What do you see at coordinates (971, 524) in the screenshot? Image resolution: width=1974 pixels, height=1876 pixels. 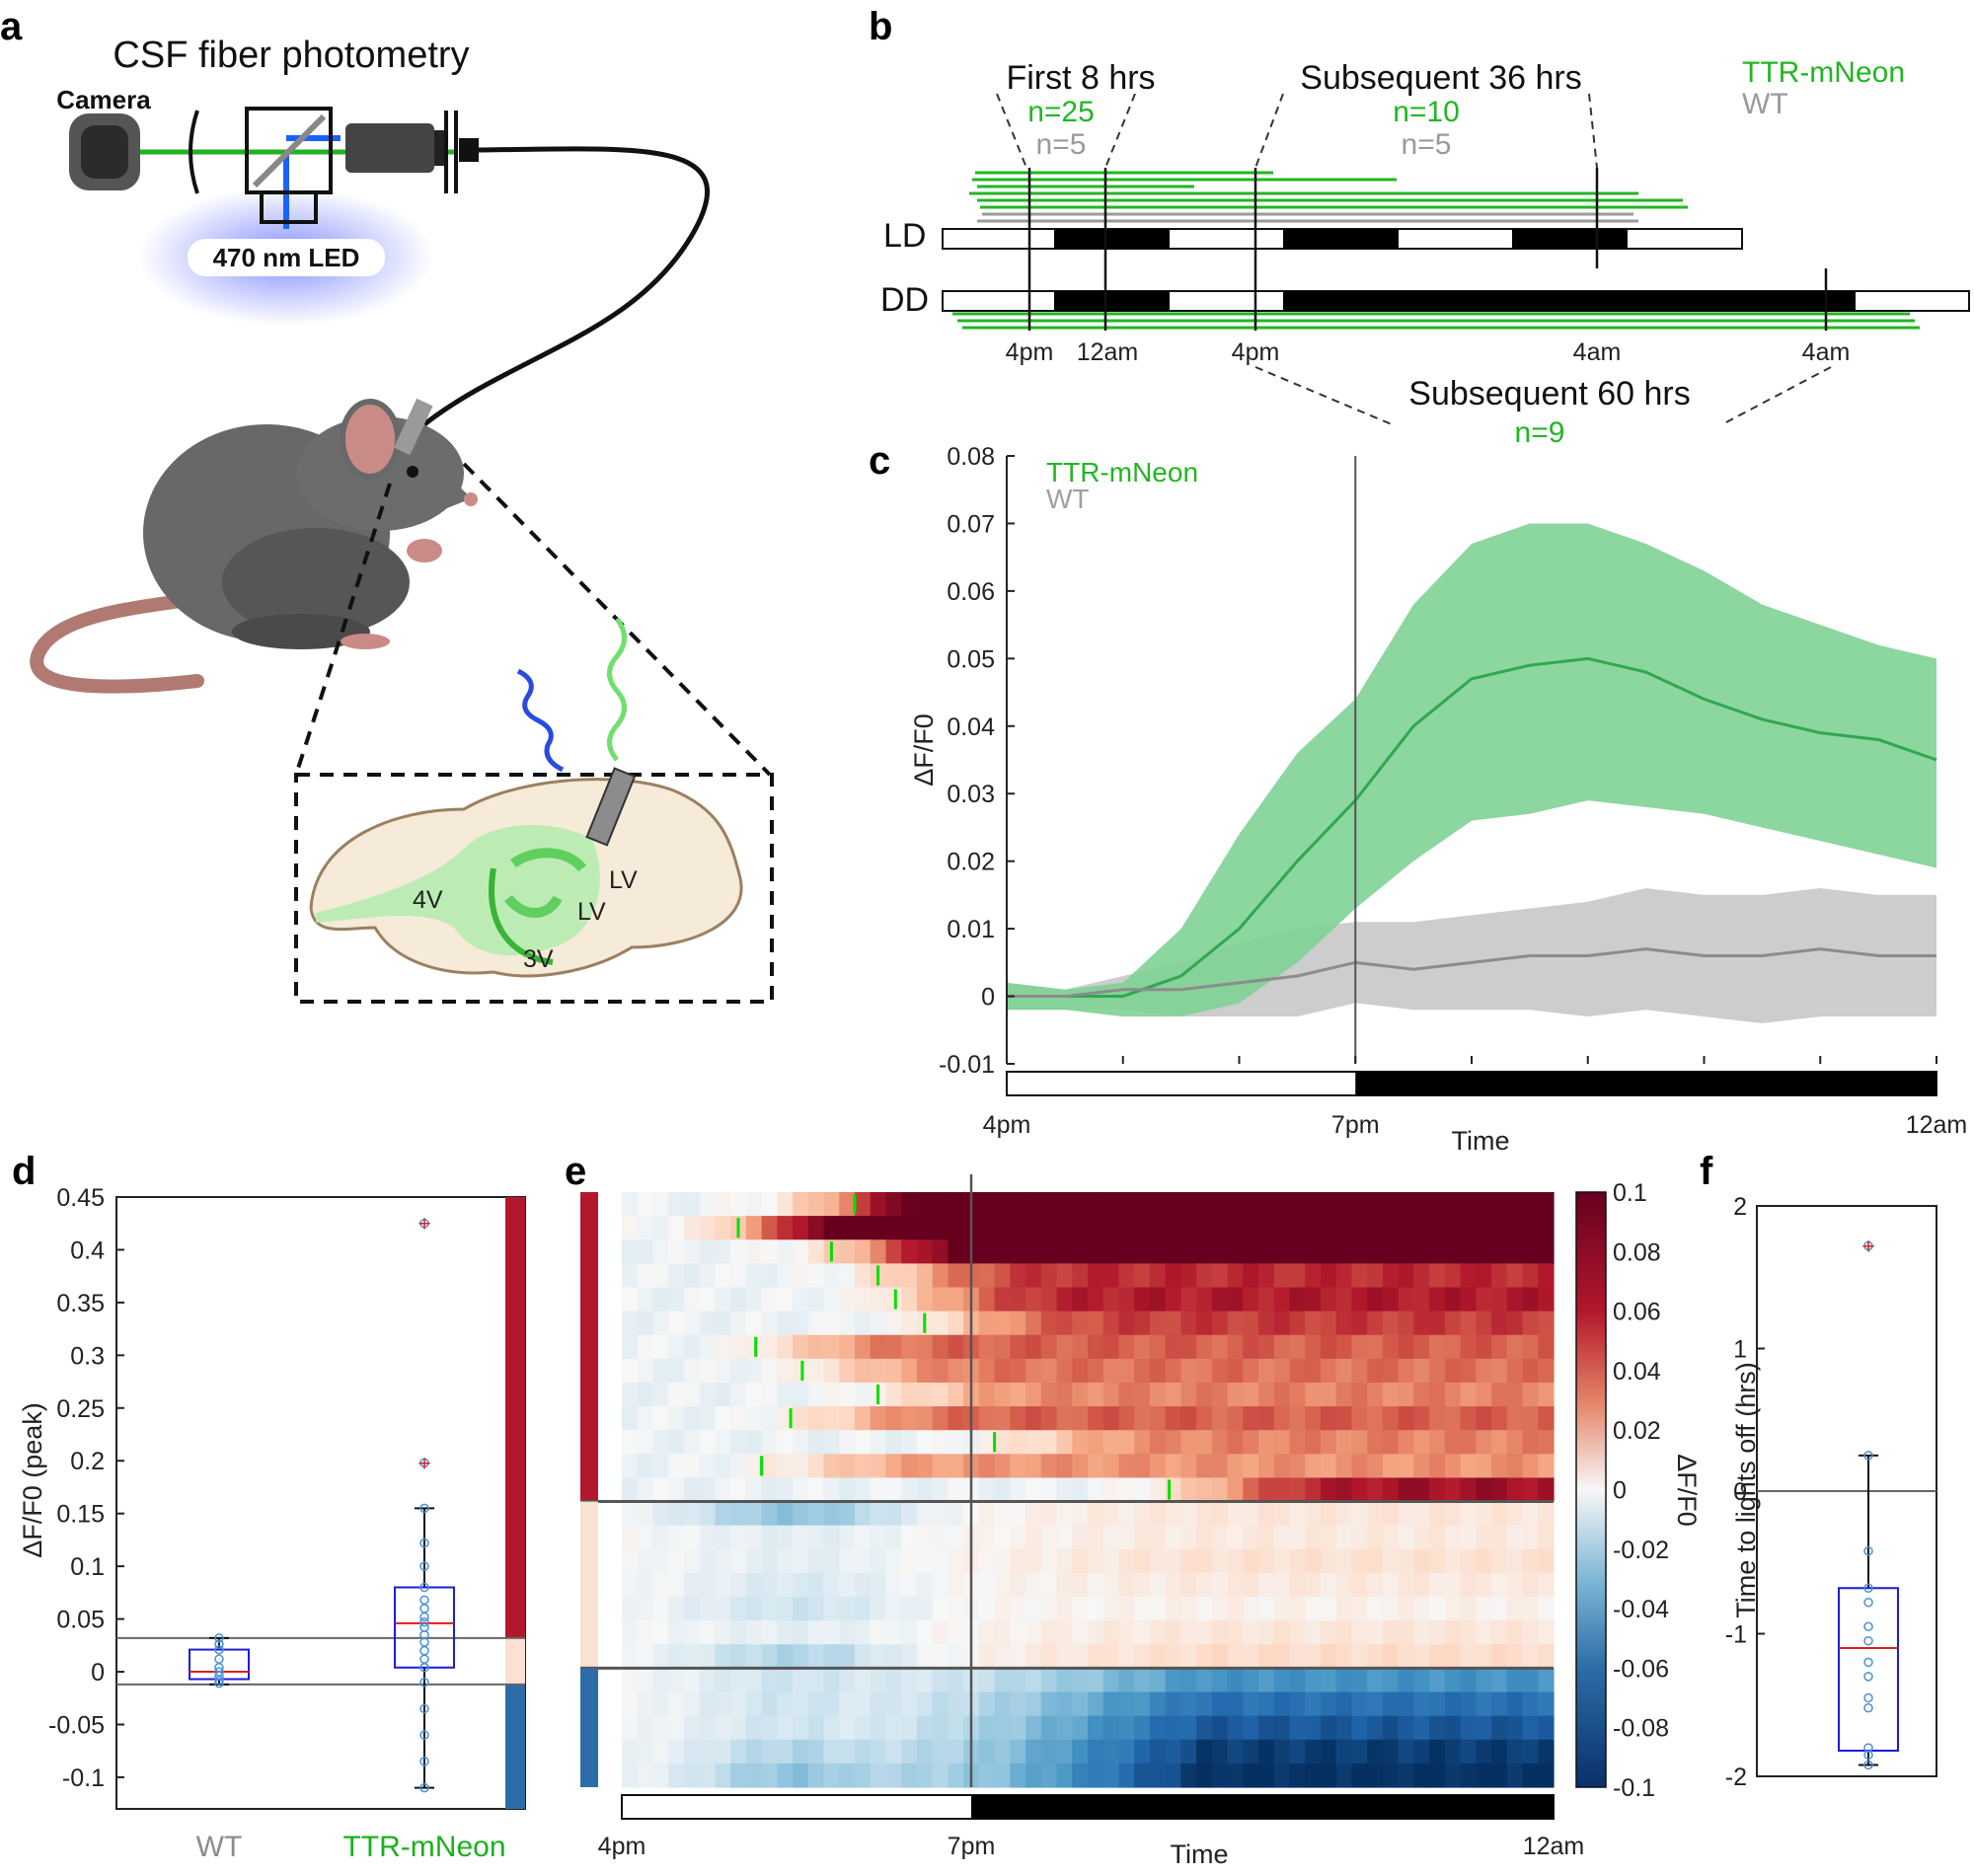 I see `y-tick-label: 0.07` at bounding box center [971, 524].